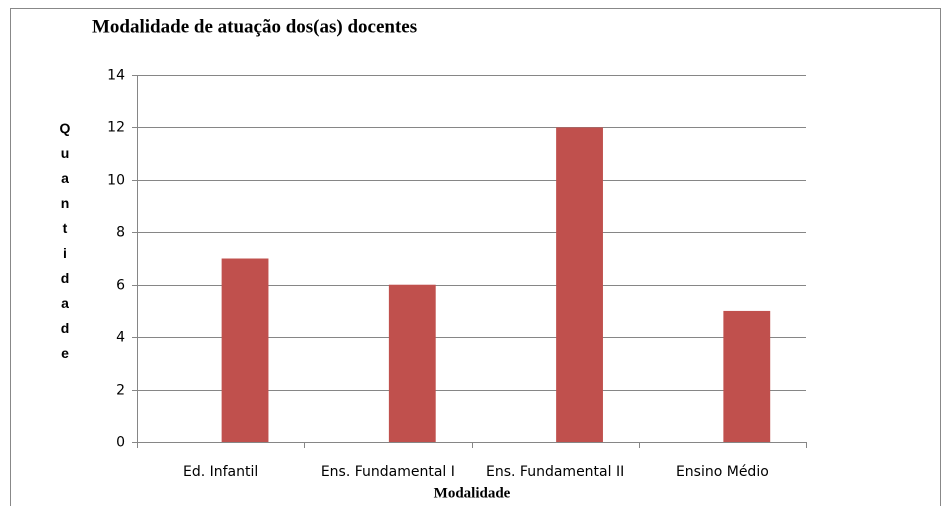  Describe the element at coordinates (65, 245) in the screenshot. I see `y-axis-label: Quantidade` at that location.